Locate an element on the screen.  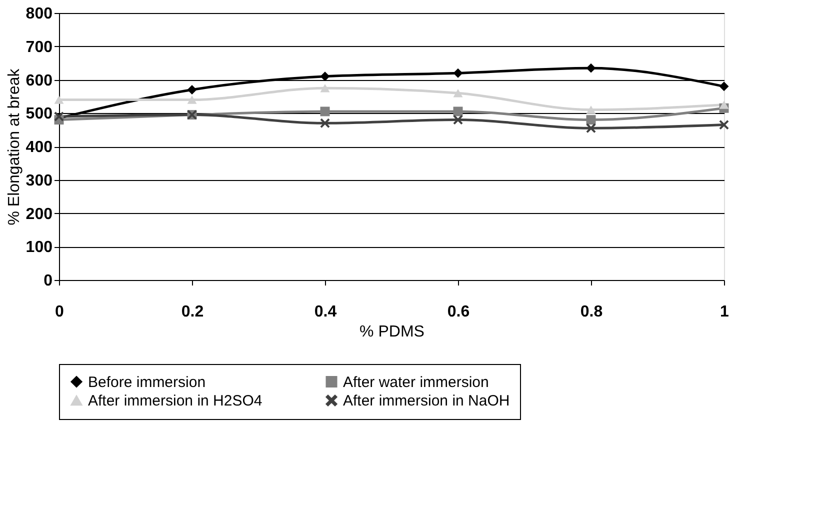
x-tick-label: 1 is located at coordinates (725, 312).